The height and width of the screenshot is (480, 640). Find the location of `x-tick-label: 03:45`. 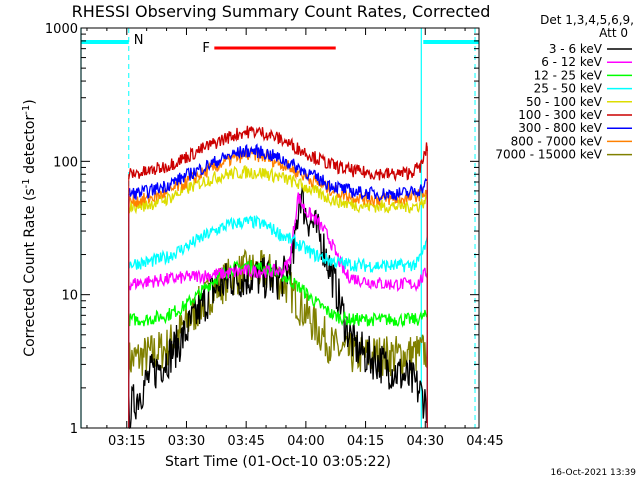

x-tick-label: 03:45 is located at coordinates (245, 441).